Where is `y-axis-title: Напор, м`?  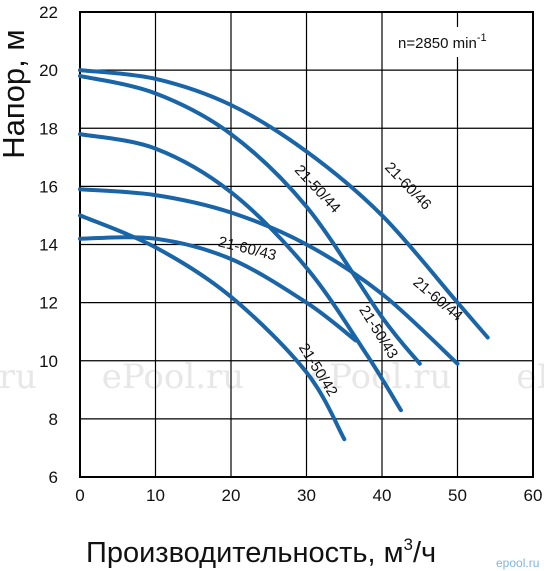 y-axis-title: Напор, м is located at coordinates (15, 93).